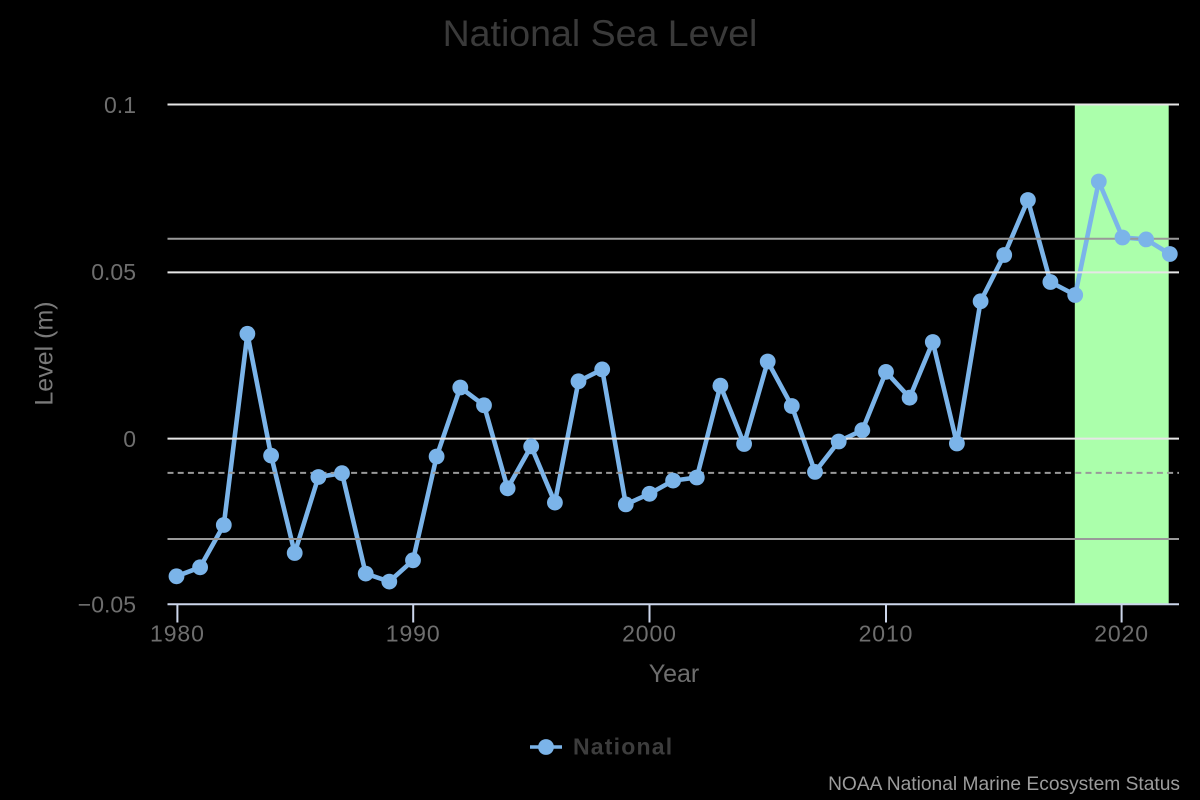 This screenshot has height=800, width=1200. What do you see at coordinates (120, 105) in the screenshot?
I see `svg-text: 0.1` at bounding box center [120, 105].